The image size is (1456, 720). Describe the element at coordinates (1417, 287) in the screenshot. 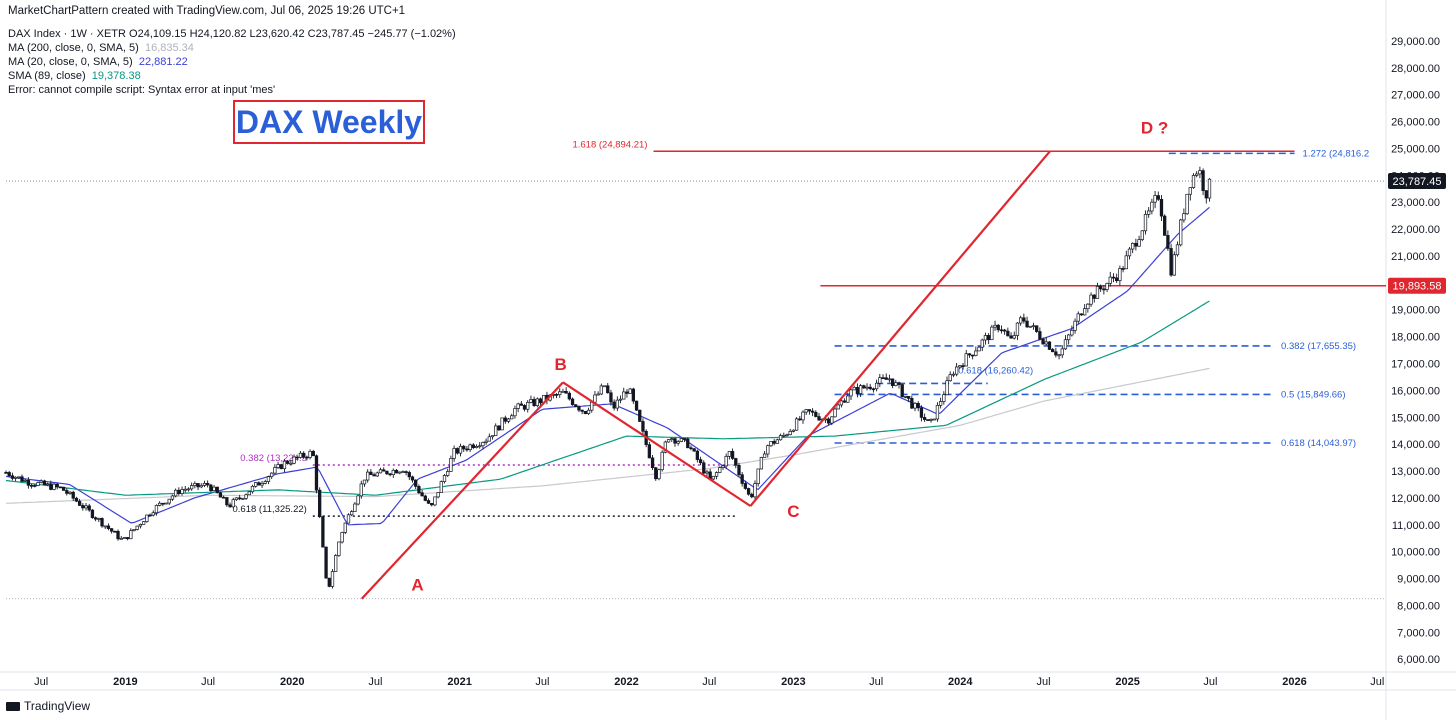

I see `price-tag-label: 19,893.58` at that location.